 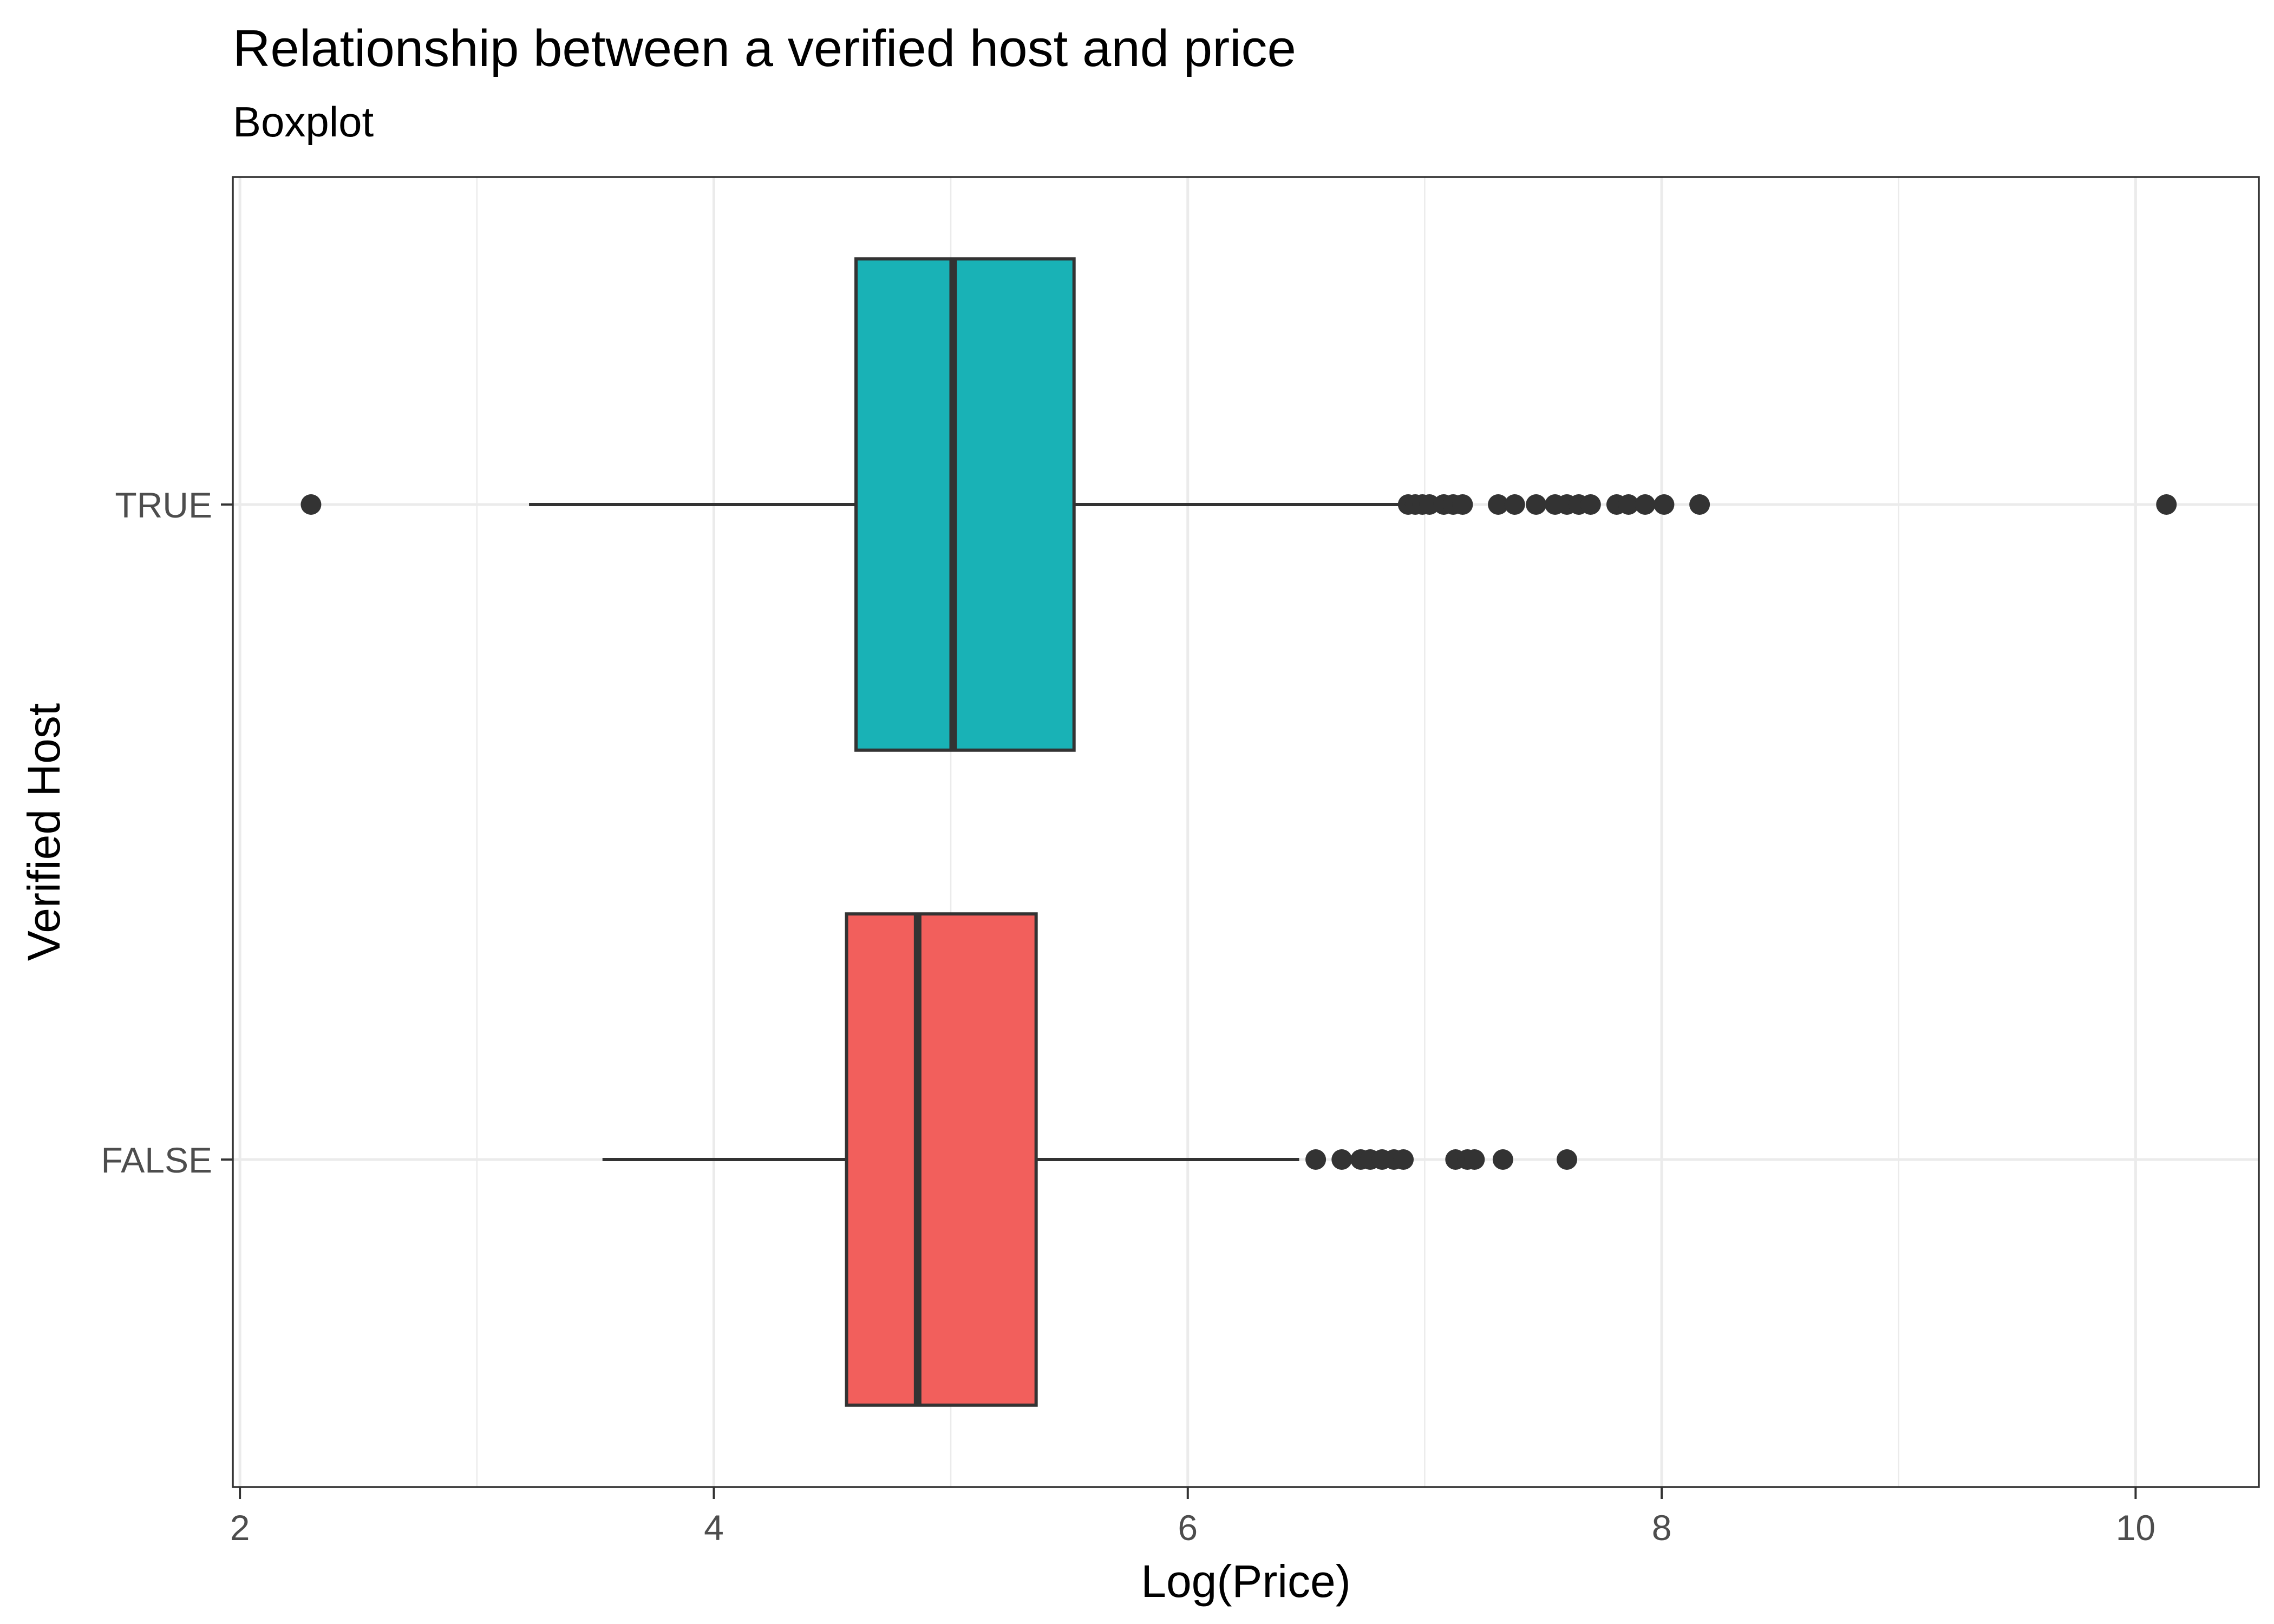 I want to click on x-tick-label: 4, so click(x=714, y=1528).